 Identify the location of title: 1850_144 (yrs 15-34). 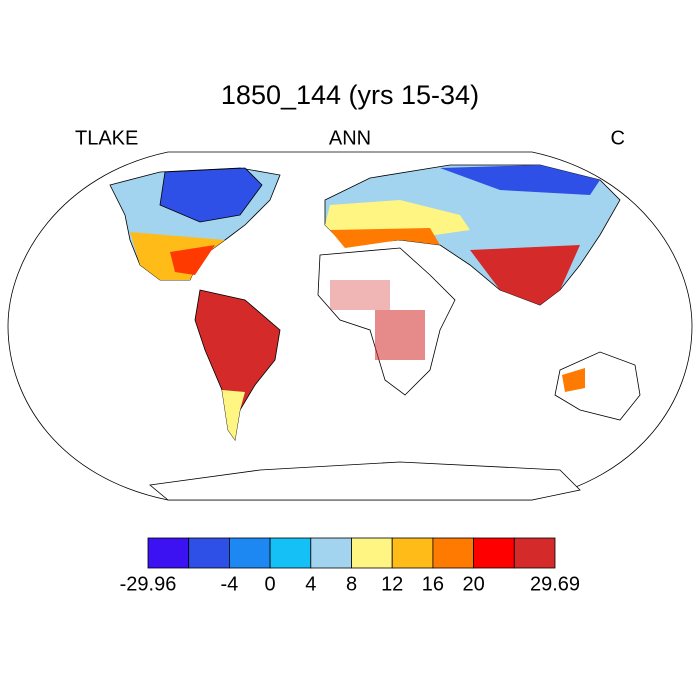
(350, 95).